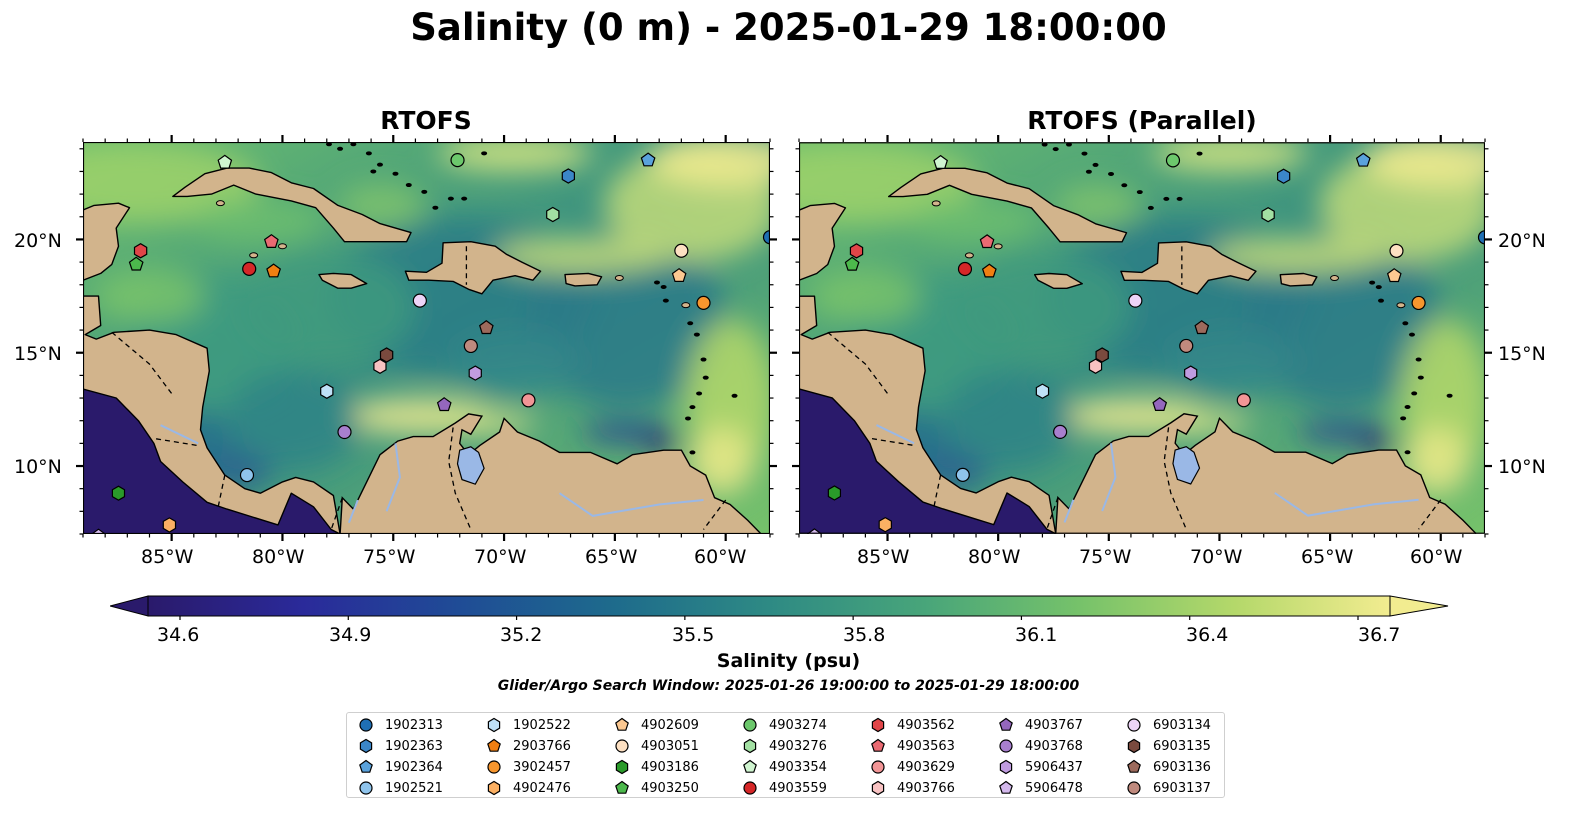 Image resolution: width=1577 pixels, height=827 pixels. Describe the element at coordinates (788, 661) in the screenshot. I see `colorbar-label: Salinity (psu)` at that location.